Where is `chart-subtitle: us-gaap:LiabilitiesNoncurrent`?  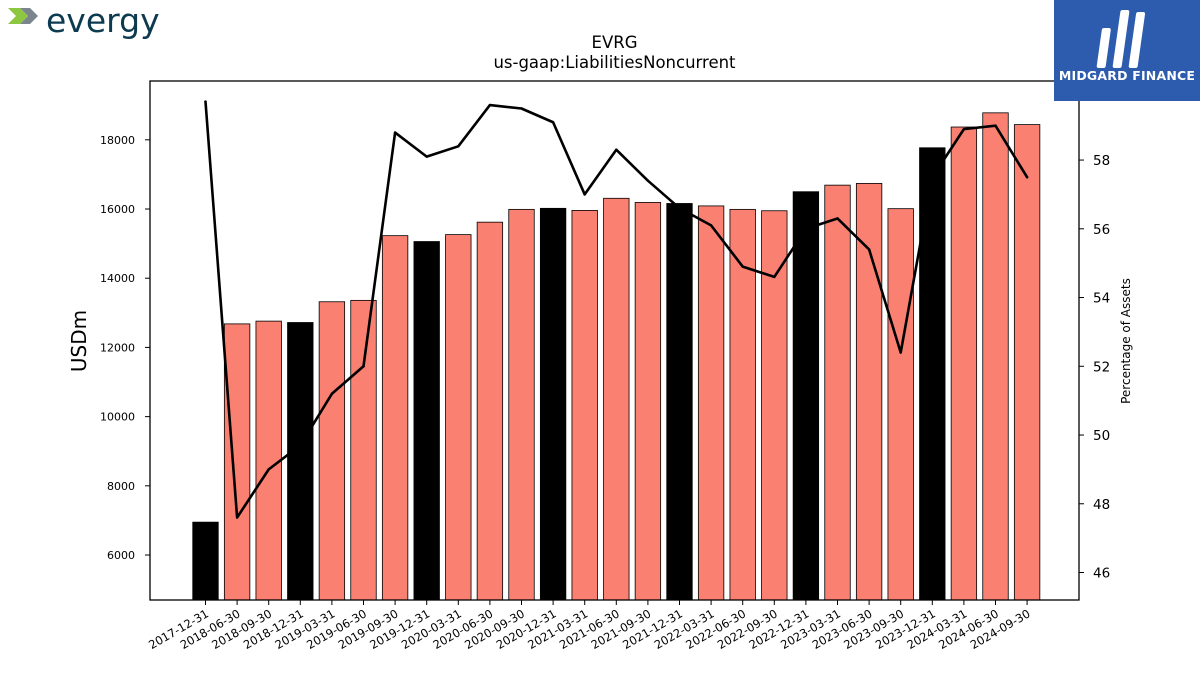 chart-subtitle: us-gaap:LiabilitiesNoncurrent is located at coordinates (614, 62).